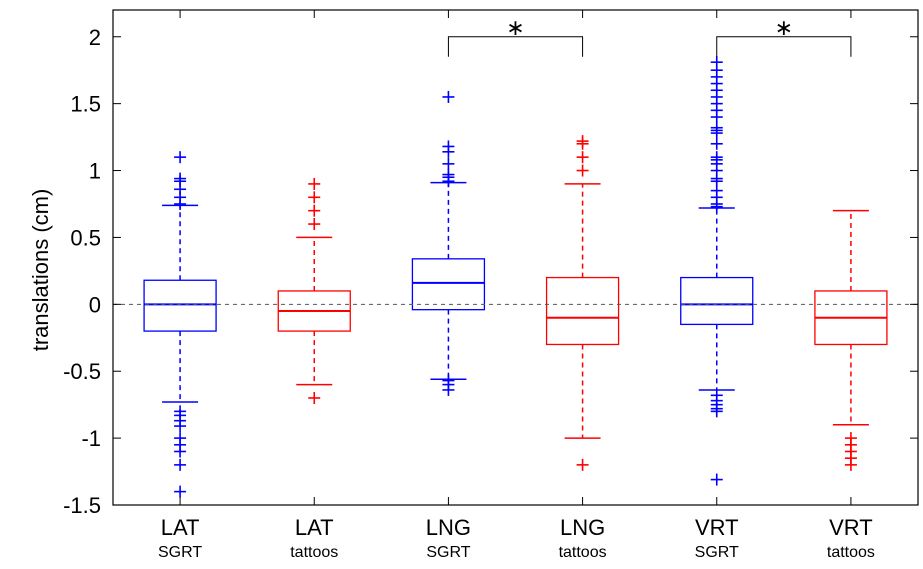 This screenshot has height=569, width=923. I want to click on box-lng-sgrt, so click(448, 257).